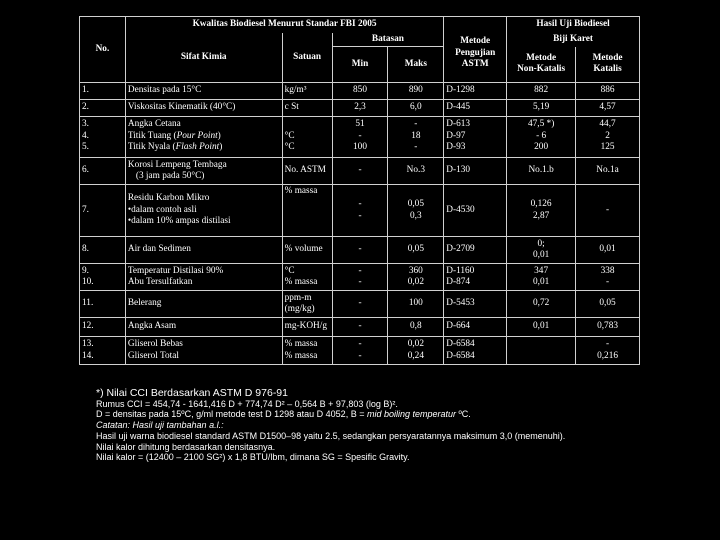  I want to click on cell-min-10: -, so click(360, 282).